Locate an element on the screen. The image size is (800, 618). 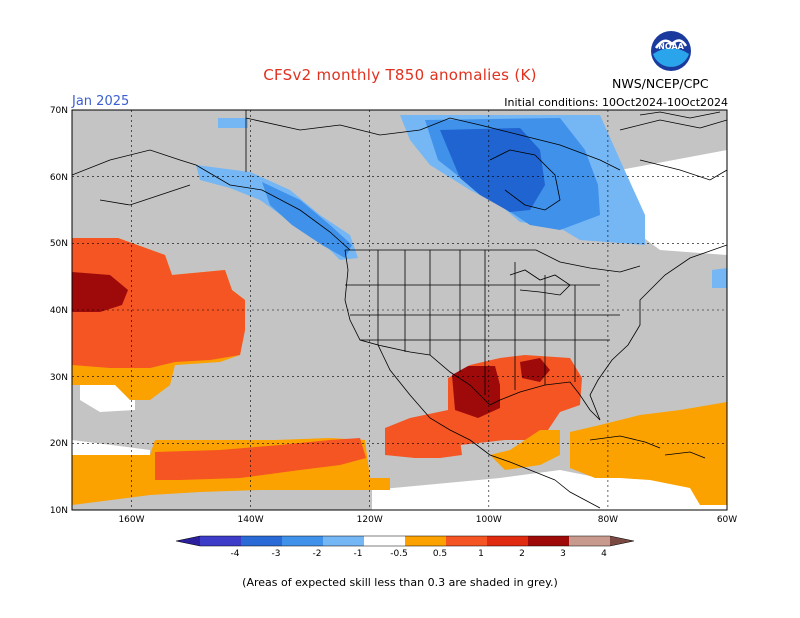
white-region-south is located at coordinates (549, 490).